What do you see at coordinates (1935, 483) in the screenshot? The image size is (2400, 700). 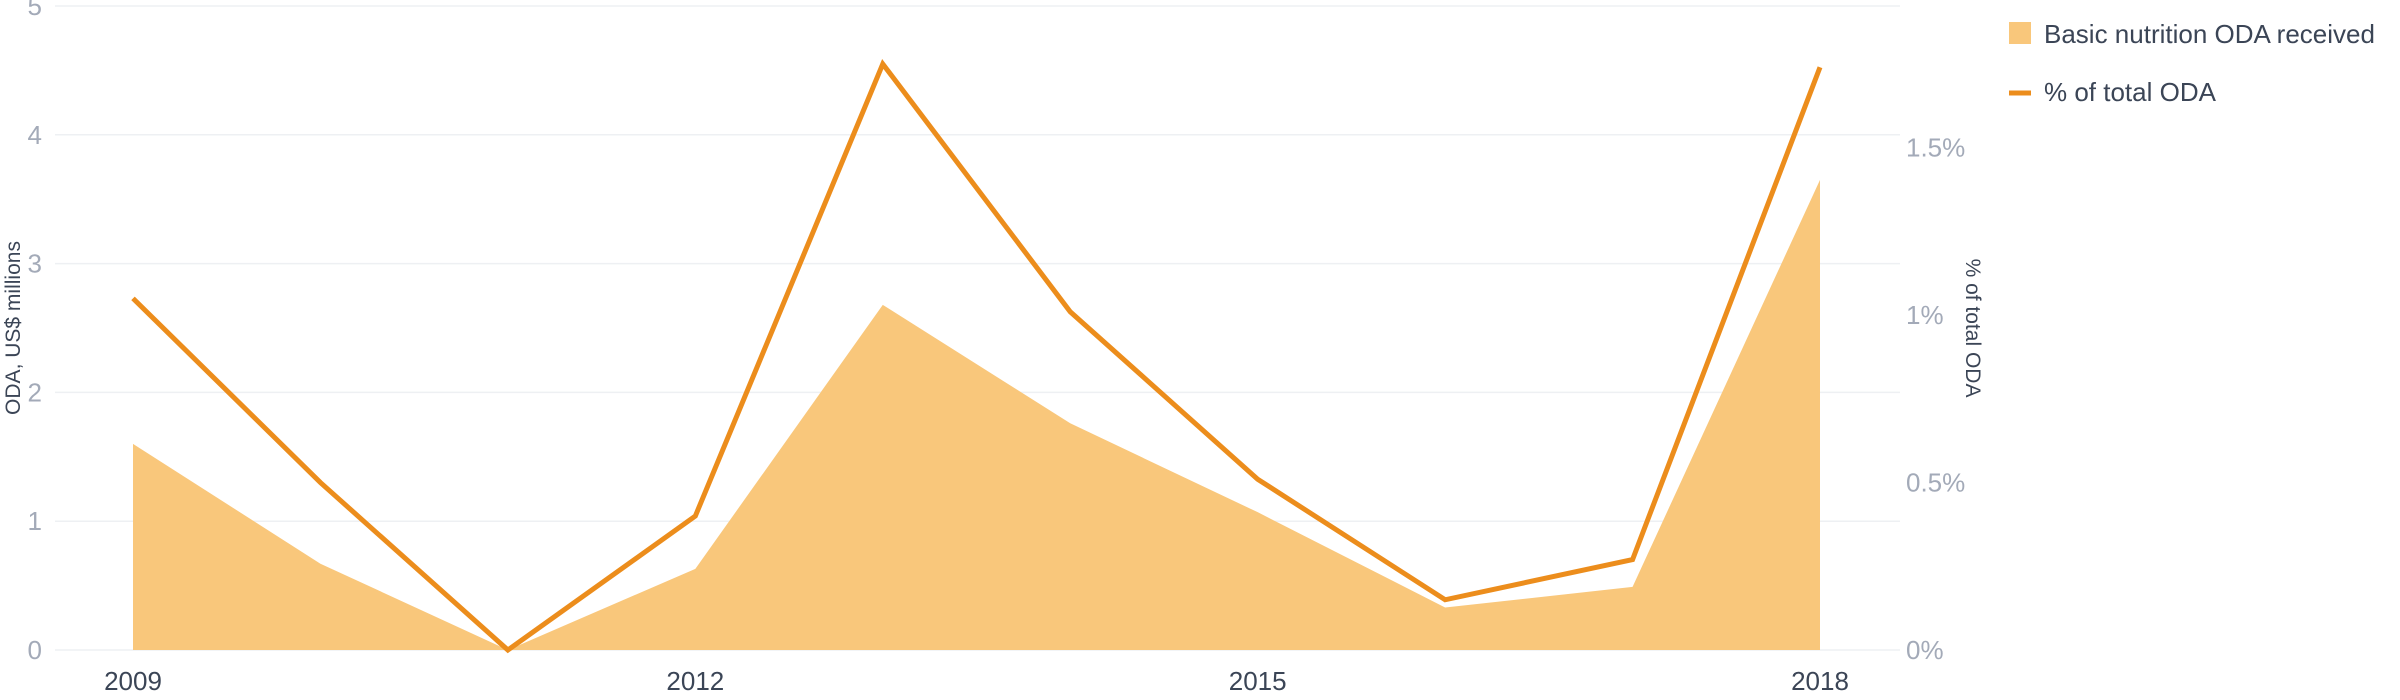 I see `right-tick-label: 0.5%` at bounding box center [1935, 483].